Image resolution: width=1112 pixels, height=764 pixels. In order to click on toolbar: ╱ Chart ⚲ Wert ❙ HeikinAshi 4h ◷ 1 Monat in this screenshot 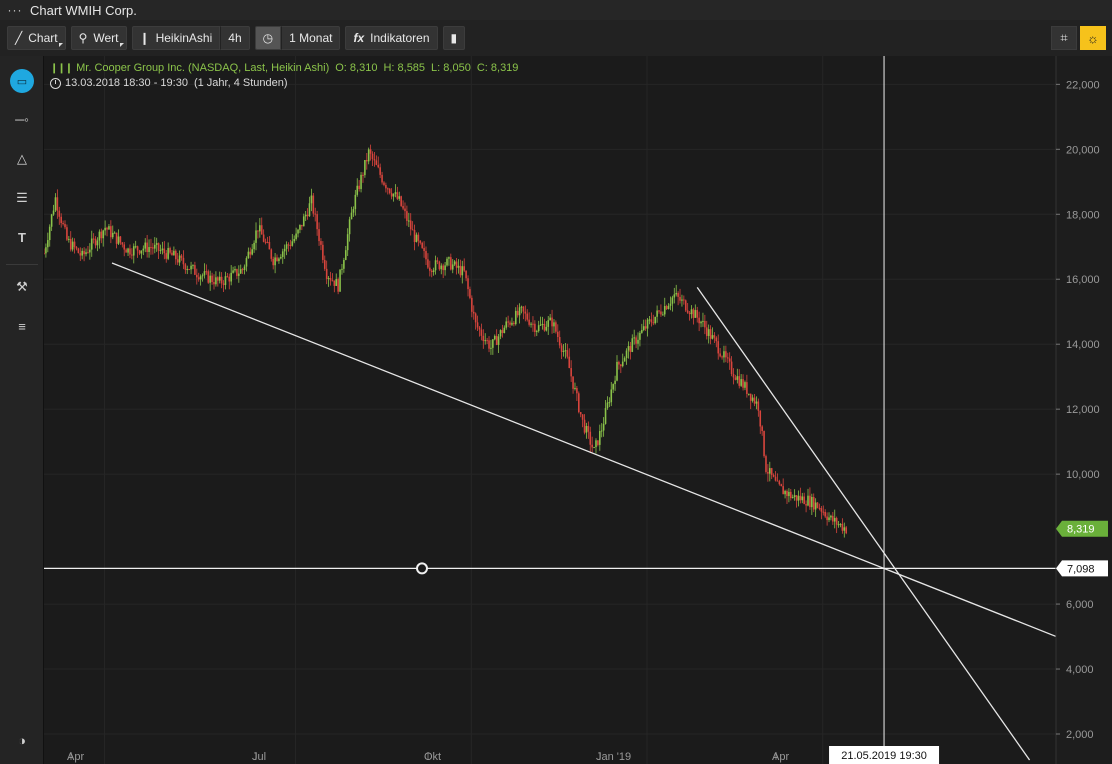, I will do `click(556, 38)`.